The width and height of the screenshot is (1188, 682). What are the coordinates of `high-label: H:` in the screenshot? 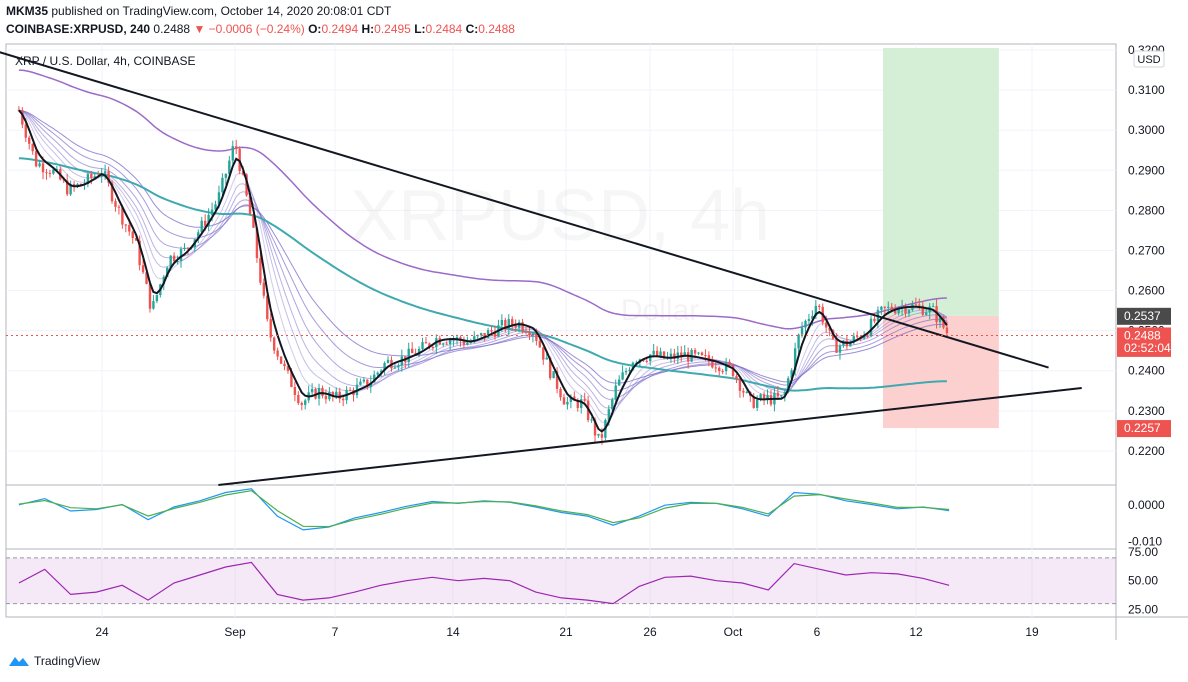 It's located at (368, 29).